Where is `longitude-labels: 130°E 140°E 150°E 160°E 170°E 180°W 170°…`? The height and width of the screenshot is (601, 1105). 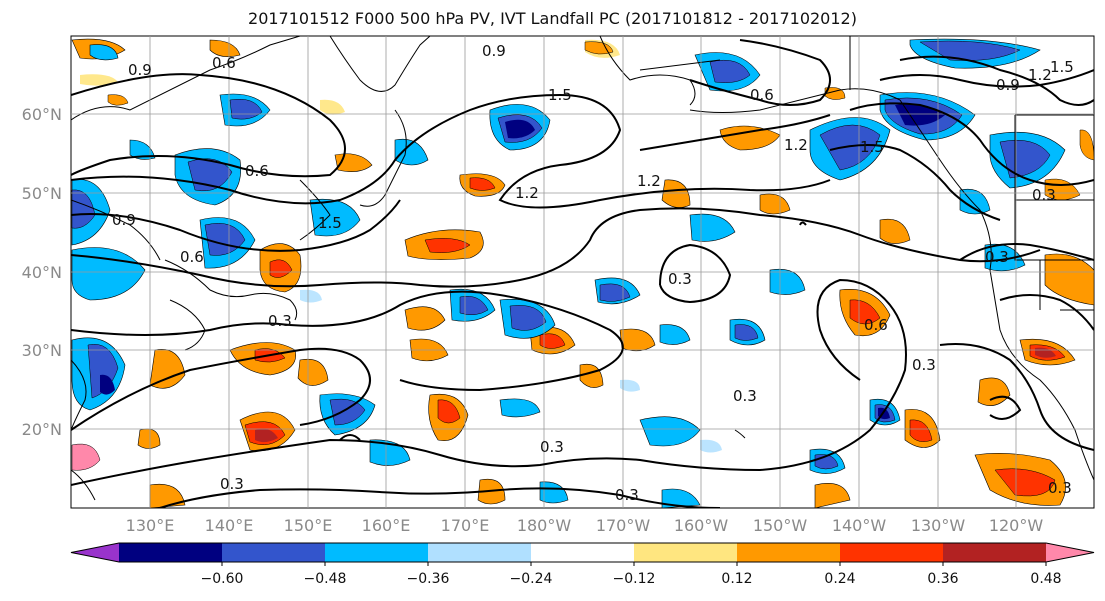
longitude-labels: 130°E 140°E 150°E 160°E 170°E 180°W 170°… is located at coordinates (585, 525).